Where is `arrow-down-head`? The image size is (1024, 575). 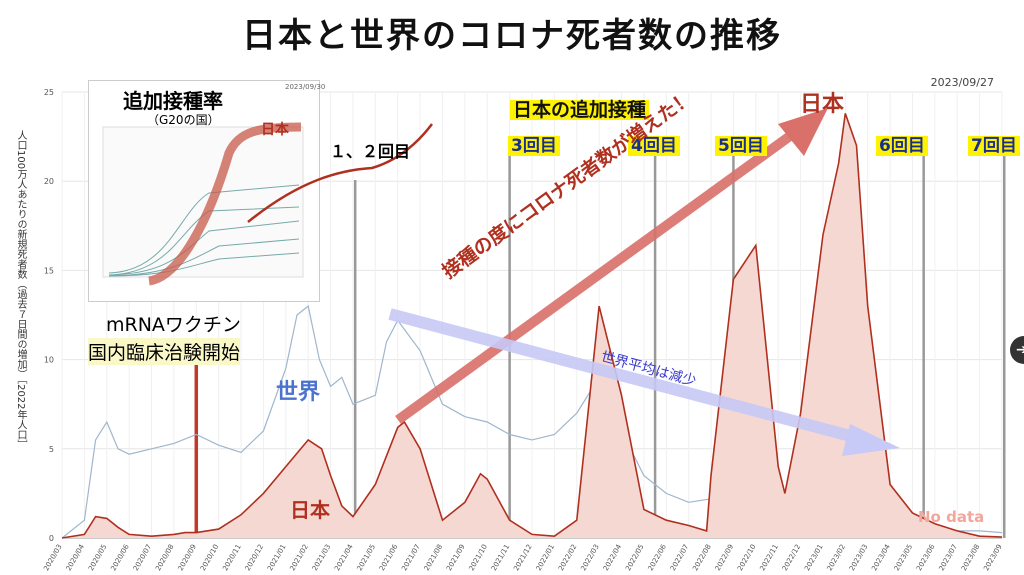
arrow-down-head is located at coordinates (871, 440).